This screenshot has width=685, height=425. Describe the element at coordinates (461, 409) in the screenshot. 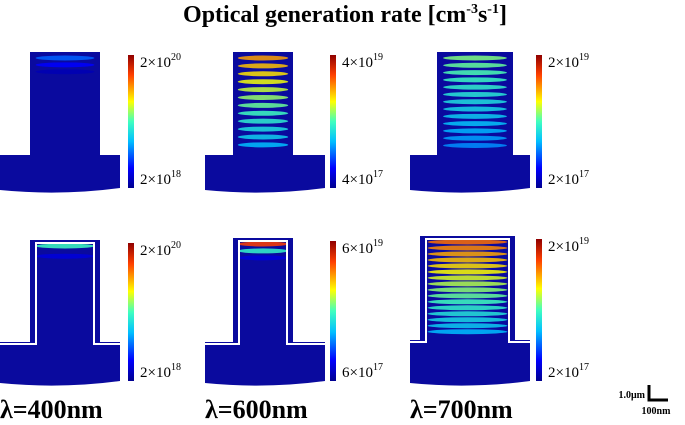

I see `wavelength-label: λ=700nm` at that location.